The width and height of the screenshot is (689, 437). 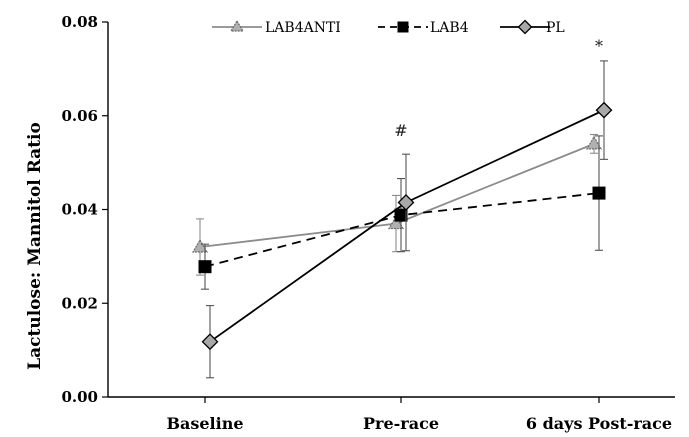 What do you see at coordinates (303, 28) in the screenshot?
I see `legend-label-lab4anti: LAB4ANTI` at bounding box center [303, 28].